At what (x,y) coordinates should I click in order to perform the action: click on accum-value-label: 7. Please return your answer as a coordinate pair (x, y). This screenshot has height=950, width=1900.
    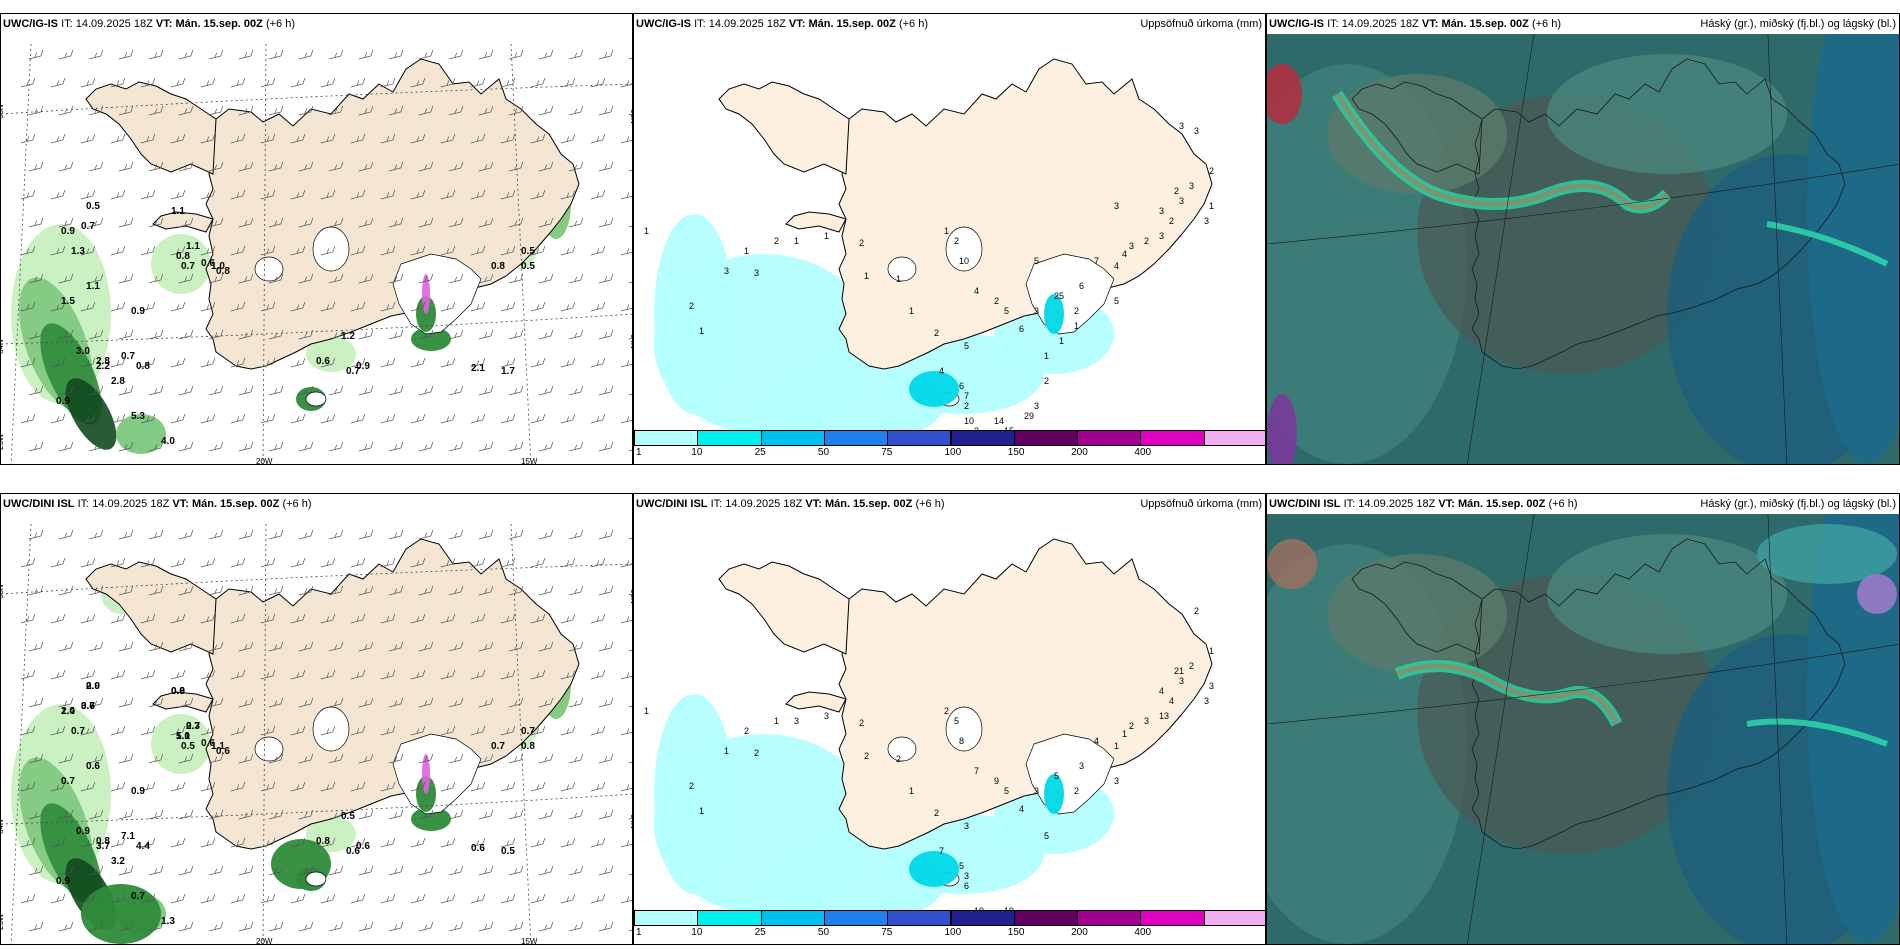
    Looking at the image, I should click on (1096, 261).